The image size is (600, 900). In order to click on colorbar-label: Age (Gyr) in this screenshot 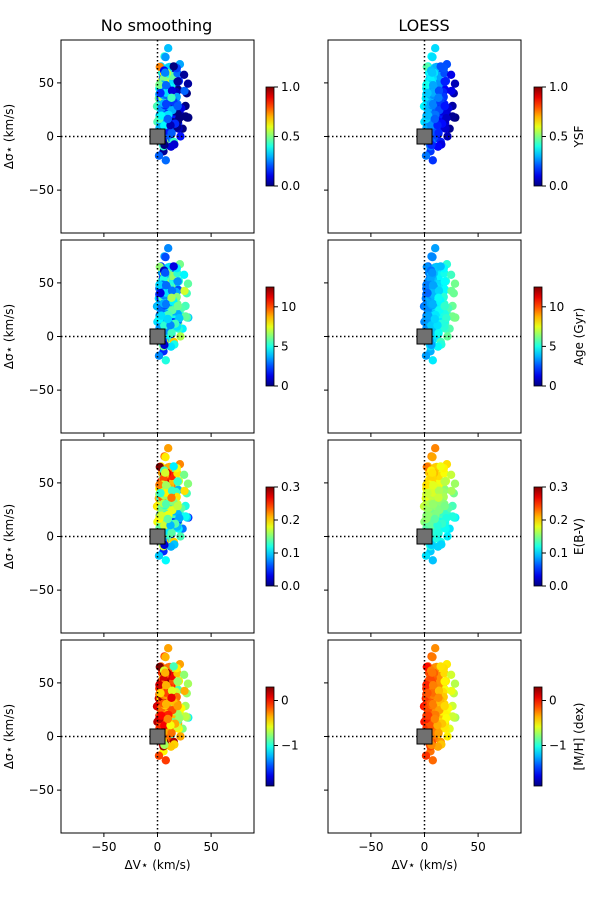, I will do `click(579, 337)`.